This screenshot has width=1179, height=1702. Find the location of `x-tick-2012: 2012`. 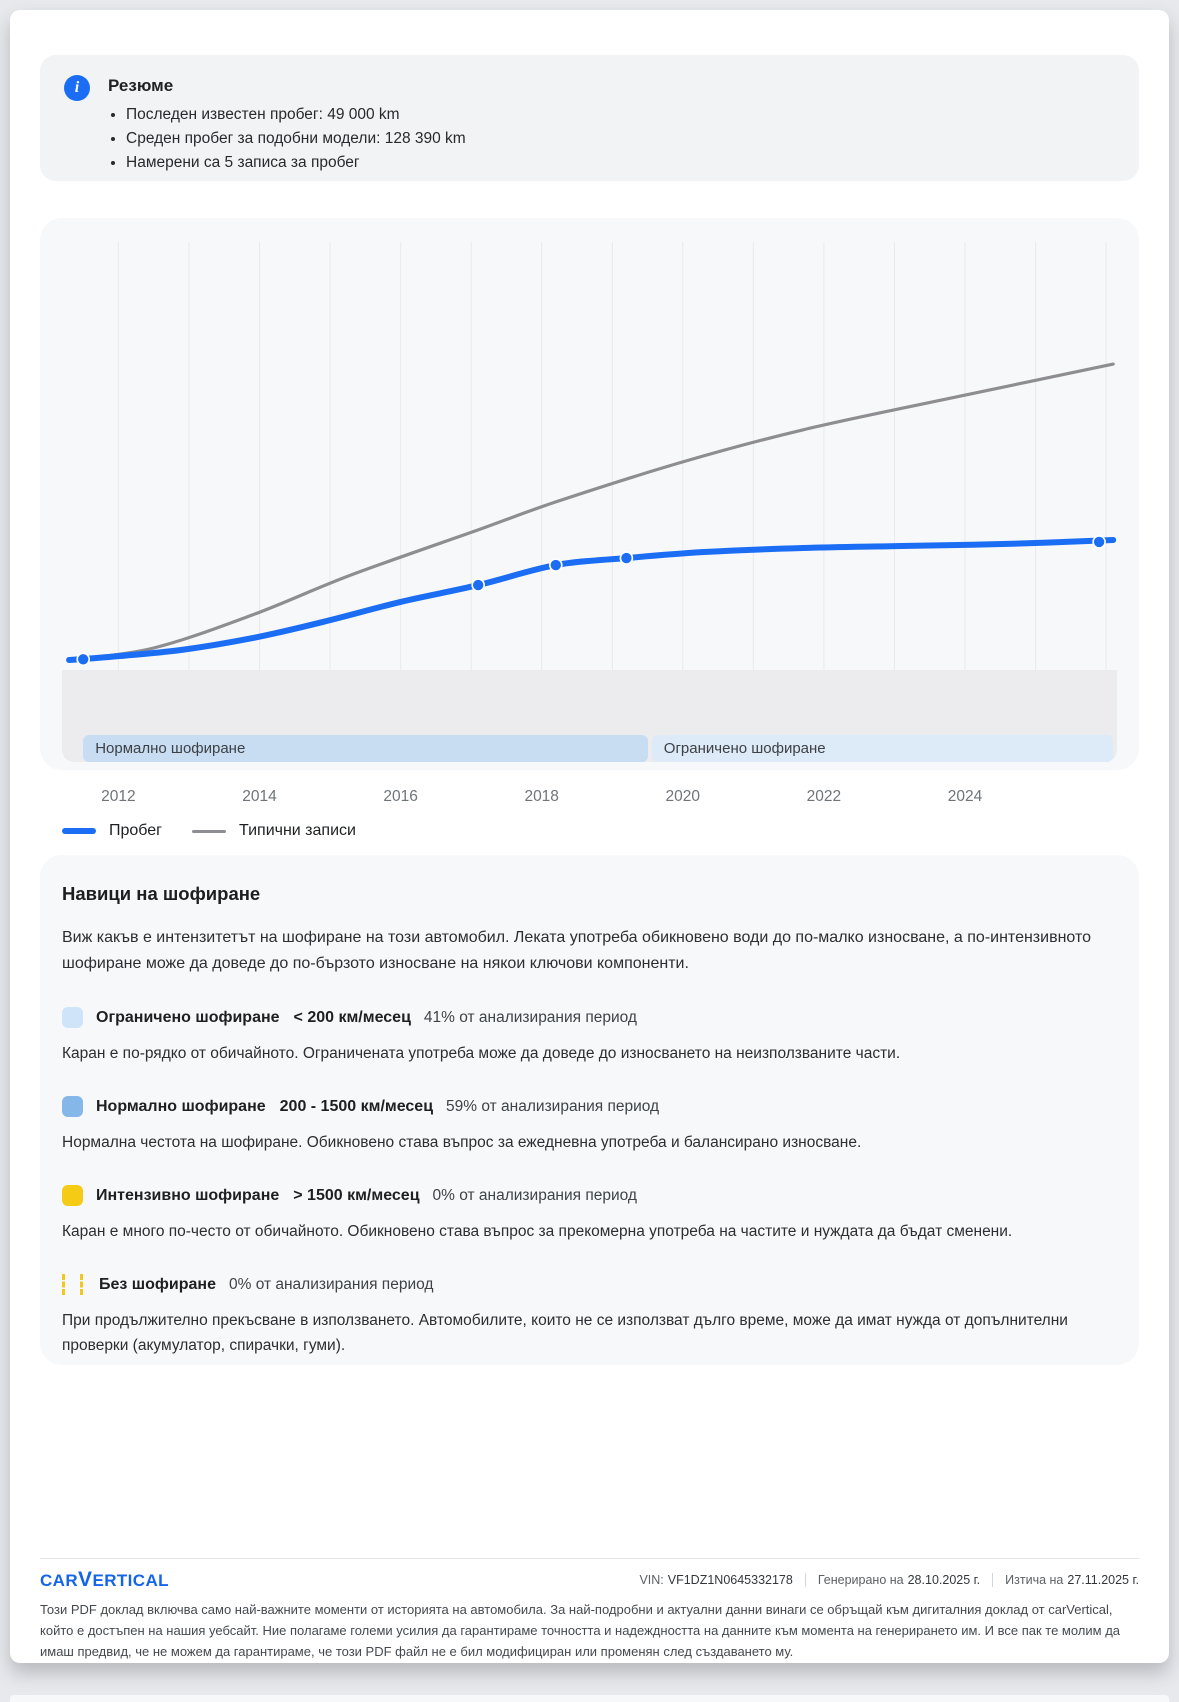

x-tick-2012: 2012 is located at coordinates (118, 796).